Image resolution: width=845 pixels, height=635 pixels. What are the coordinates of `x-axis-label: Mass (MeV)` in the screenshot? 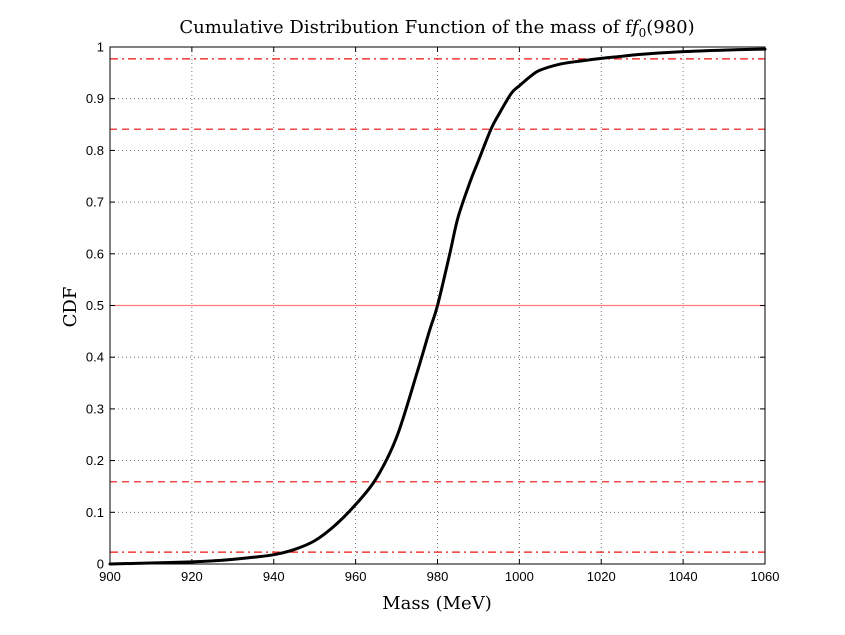 It's located at (437, 603).